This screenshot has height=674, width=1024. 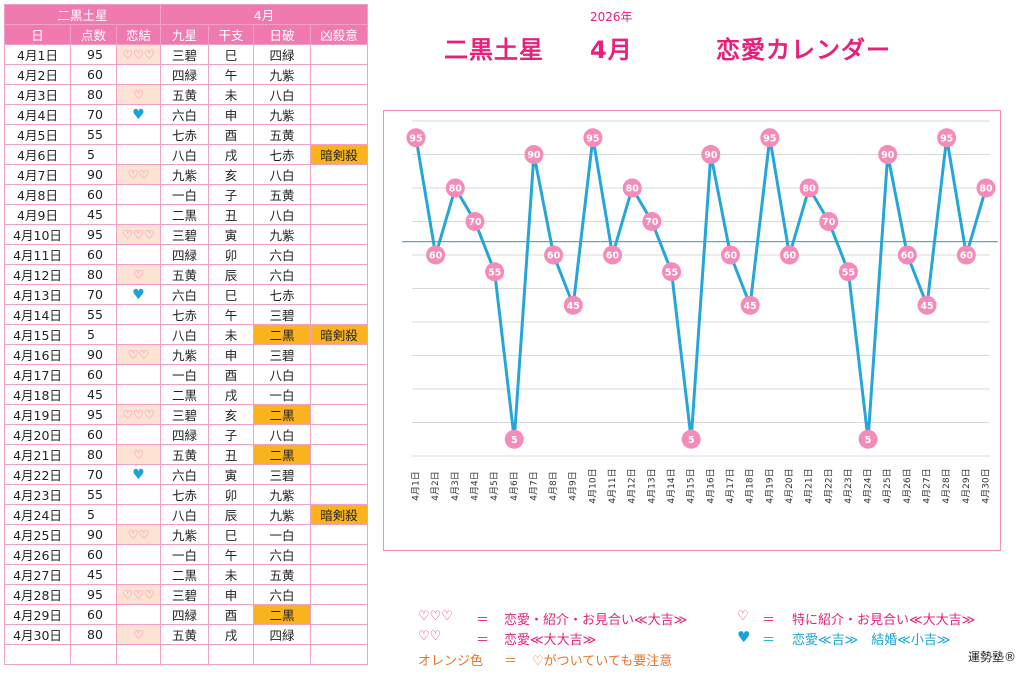 I want to click on date-cell: 4月23日, so click(x=37, y=494).